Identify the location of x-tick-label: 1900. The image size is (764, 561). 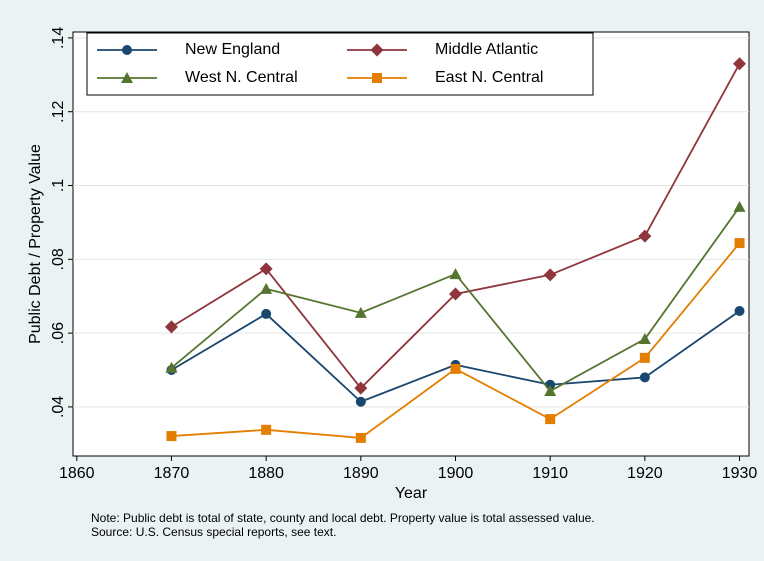
(456, 473).